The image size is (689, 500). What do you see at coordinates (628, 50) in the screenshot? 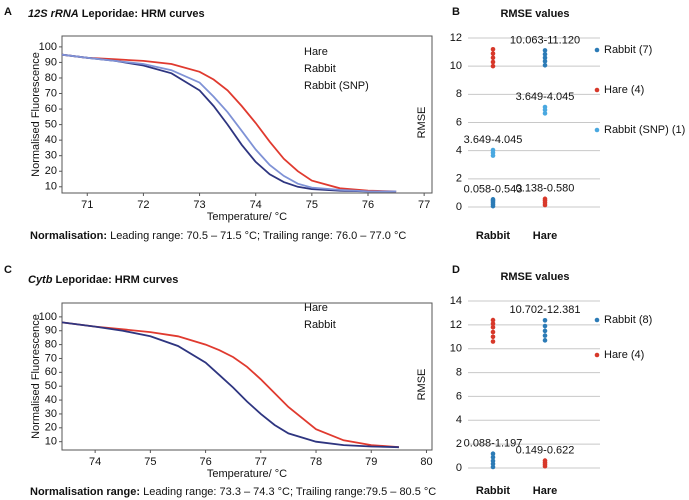
I see `legend-label: Rabbit (7)` at bounding box center [628, 50].